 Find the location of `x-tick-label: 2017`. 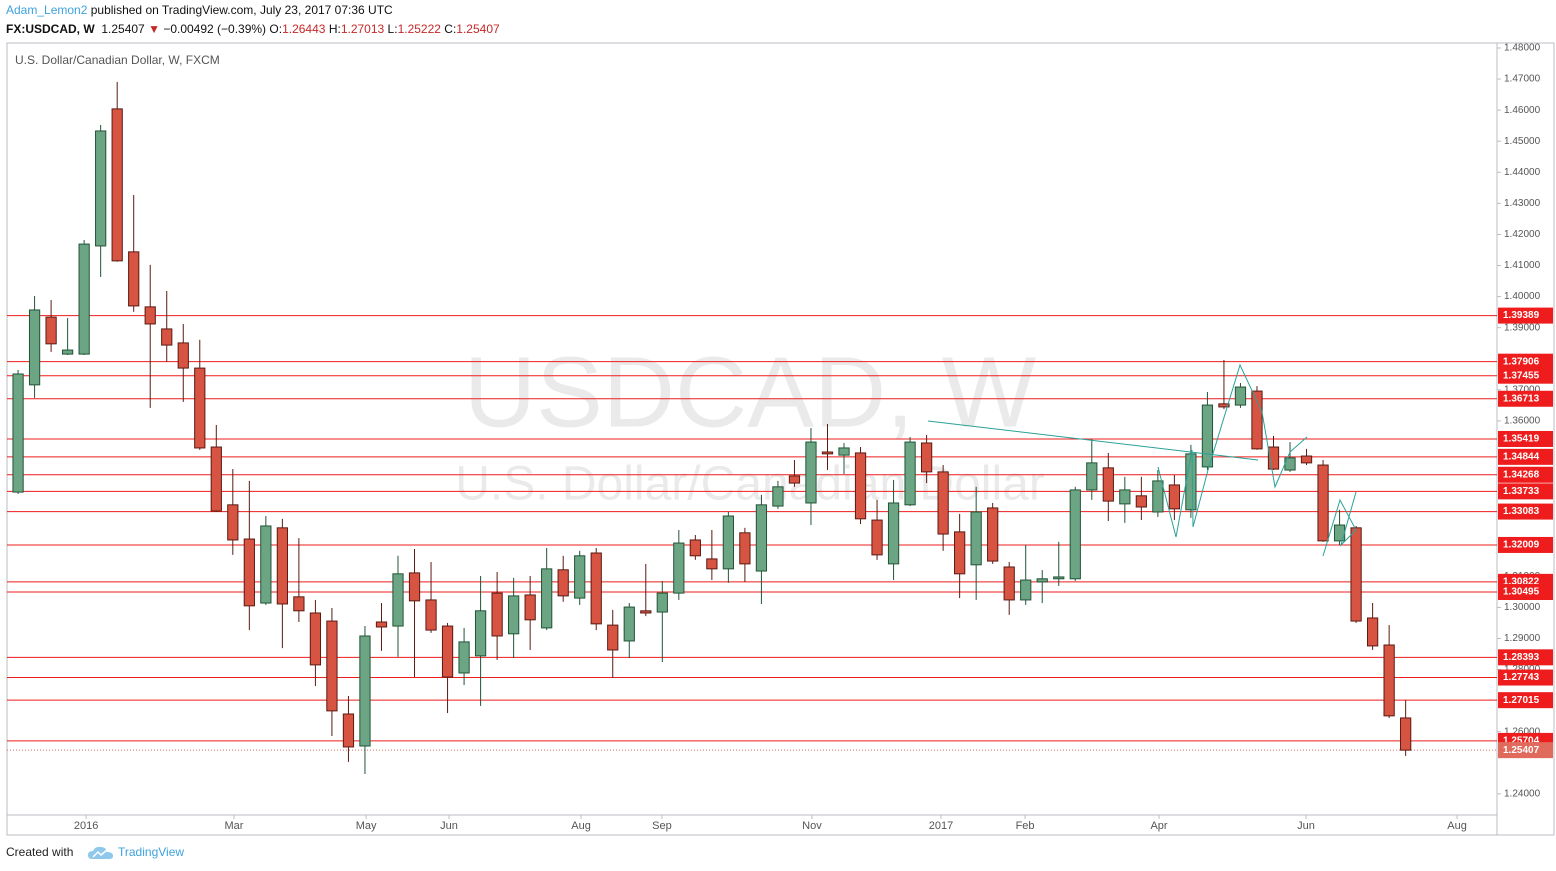

x-tick-label: 2017 is located at coordinates (941, 826).